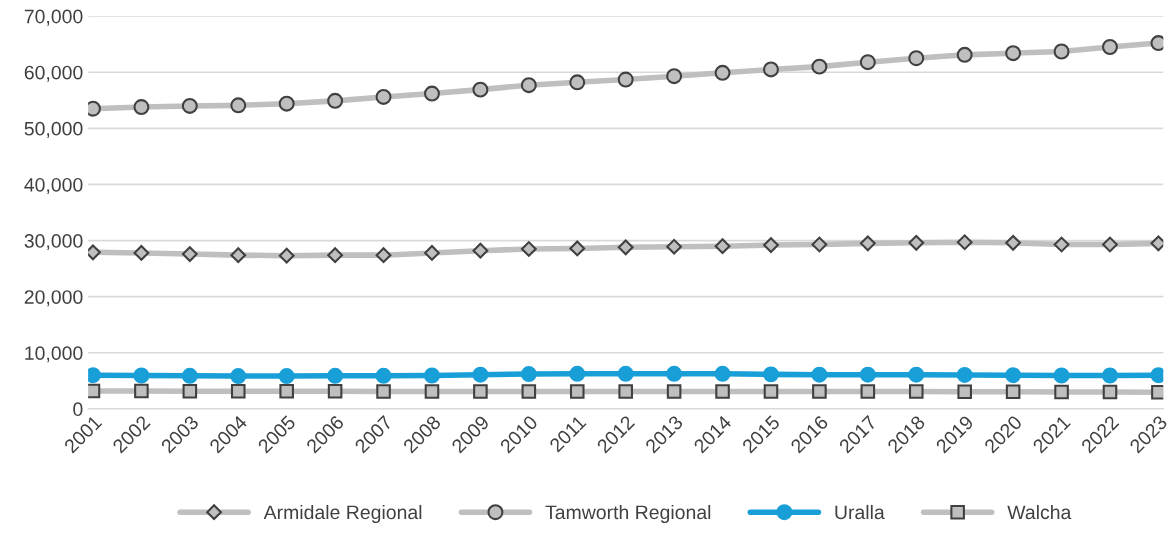 Image resolution: width=1175 pixels, height=538 pixels. I want to click on legend-label: Tamworth Regional, so click(628, 514).